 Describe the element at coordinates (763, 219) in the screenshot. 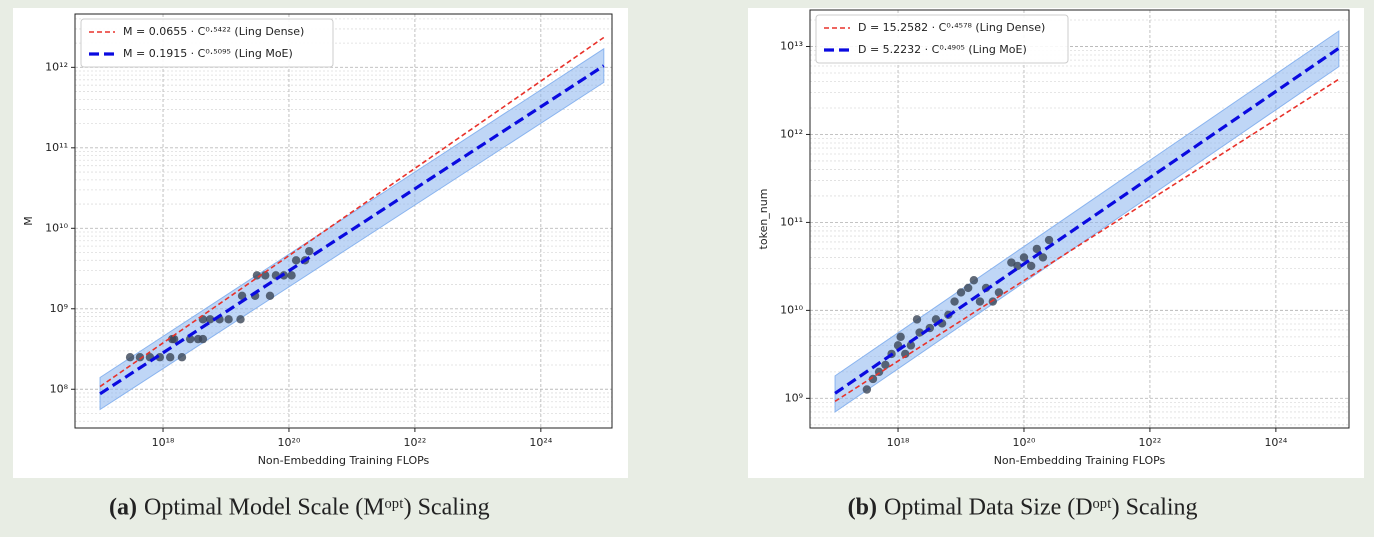

I see `y-axis-label: token_num` at that location.